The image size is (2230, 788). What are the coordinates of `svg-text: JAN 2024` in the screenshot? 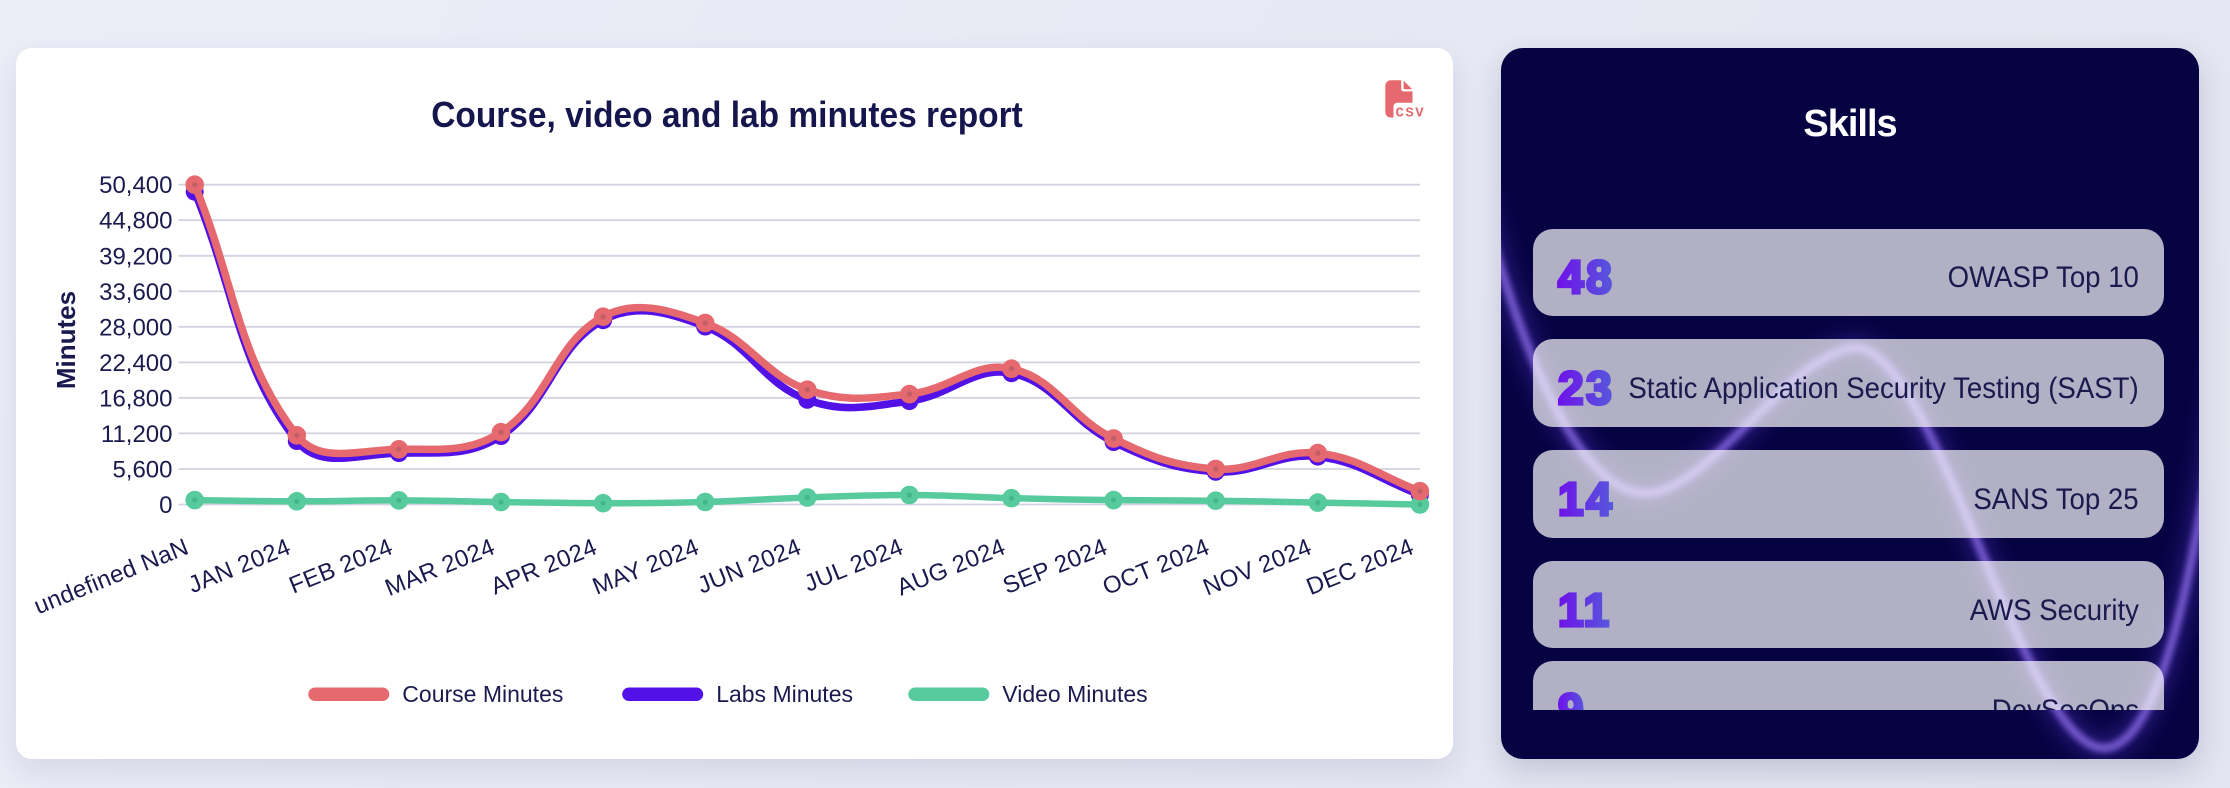 It's located at (239, 566).